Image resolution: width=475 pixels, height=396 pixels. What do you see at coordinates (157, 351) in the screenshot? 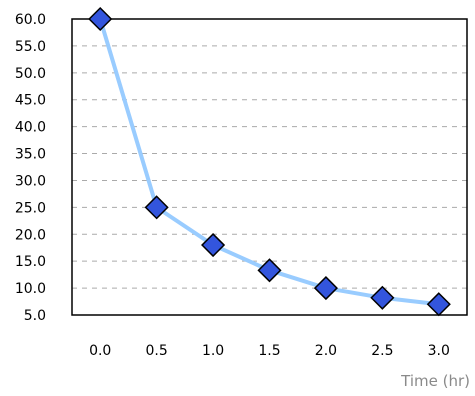
I see `x-tick-label: 0.5` at bounding box center [157, 351].